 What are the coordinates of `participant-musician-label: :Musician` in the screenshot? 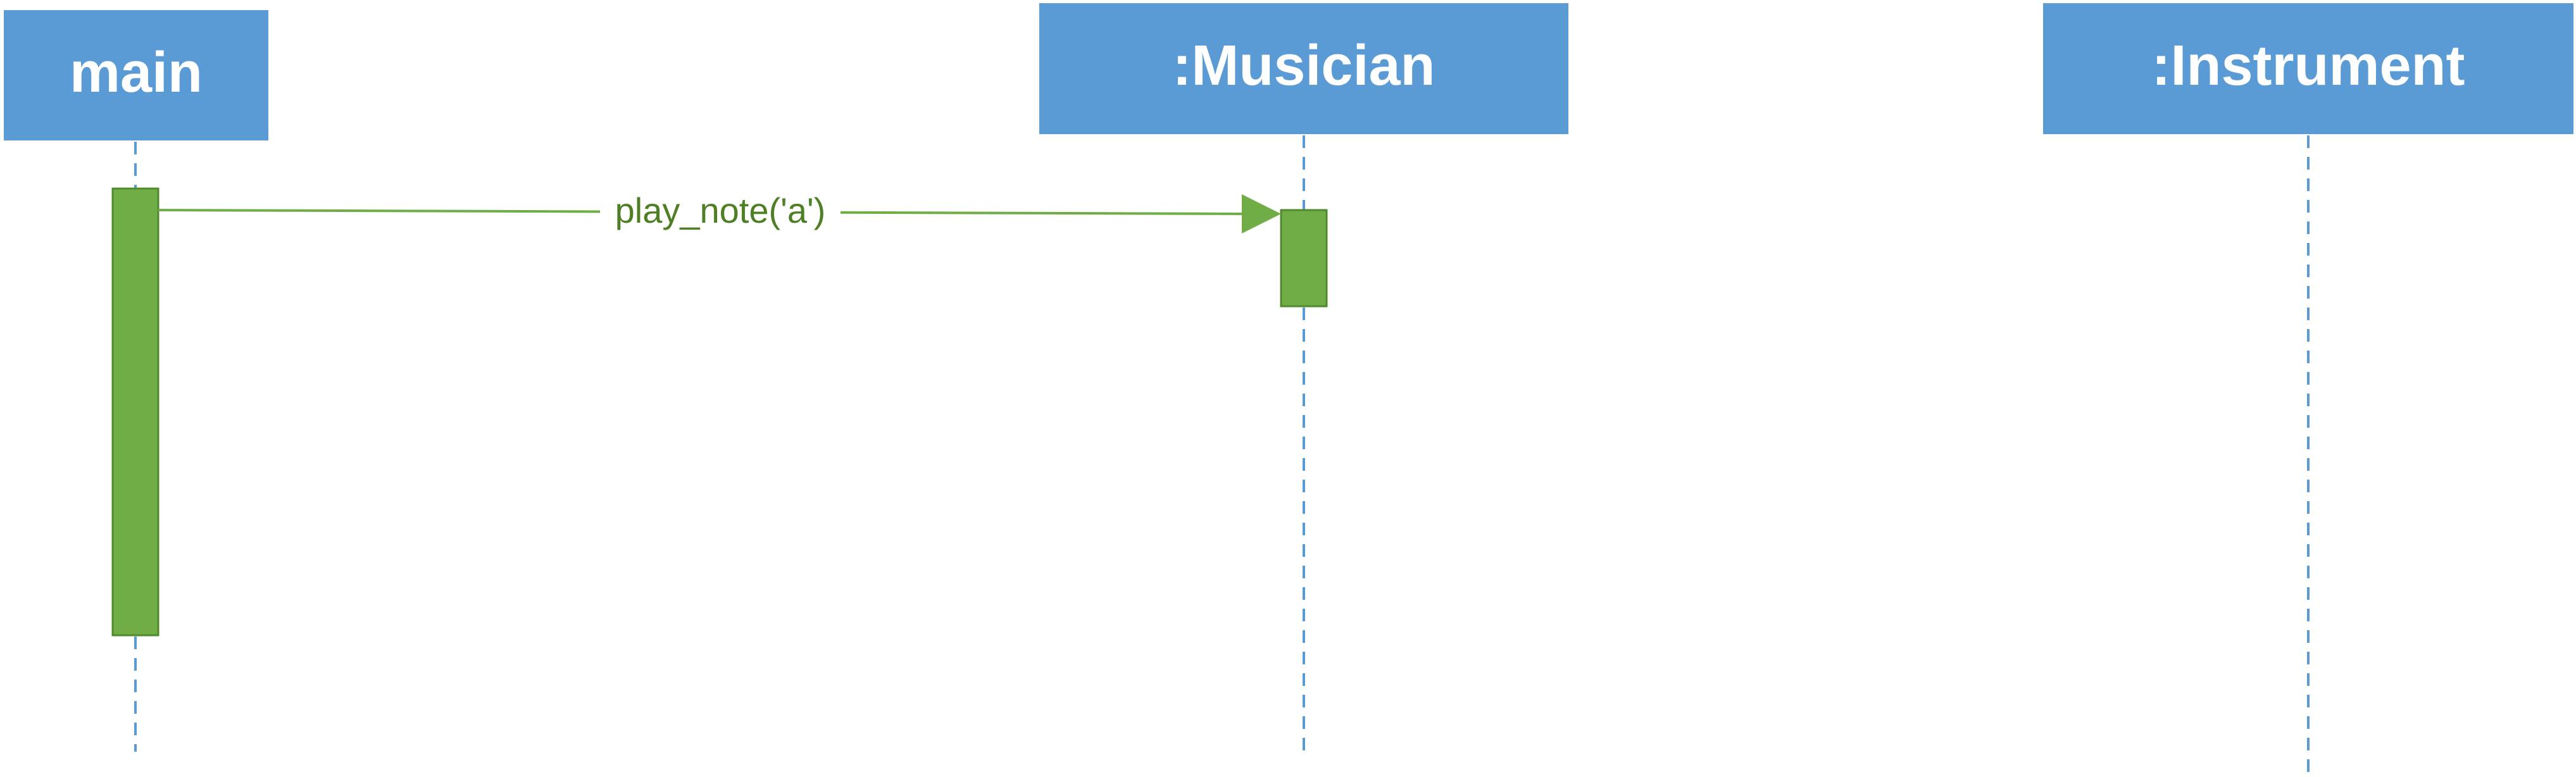 It's located at (1303, 65).